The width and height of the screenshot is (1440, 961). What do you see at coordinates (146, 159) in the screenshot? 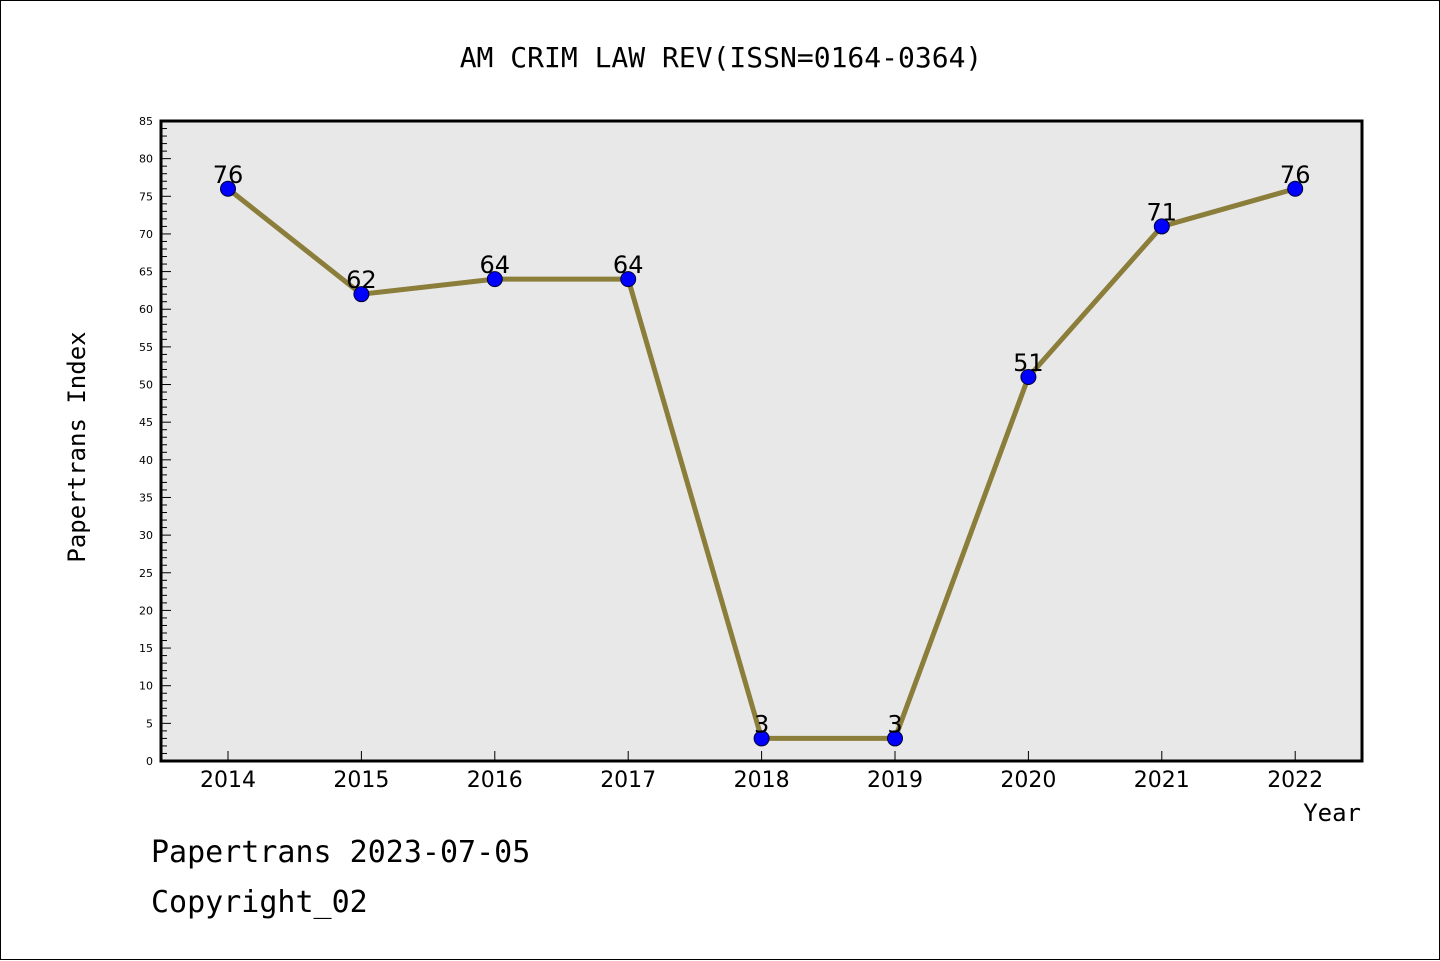
I see `y-tick-label: 80` at bounding box center [146, 159].